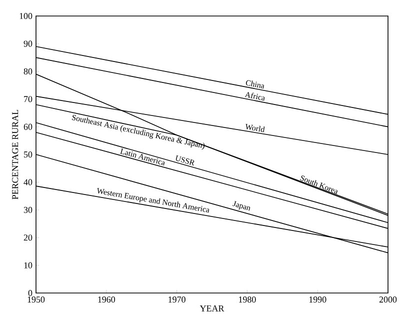 The width and height of the screenshot is (400, 323). I want to click on y-tick-label: 10, so click(28, 265).